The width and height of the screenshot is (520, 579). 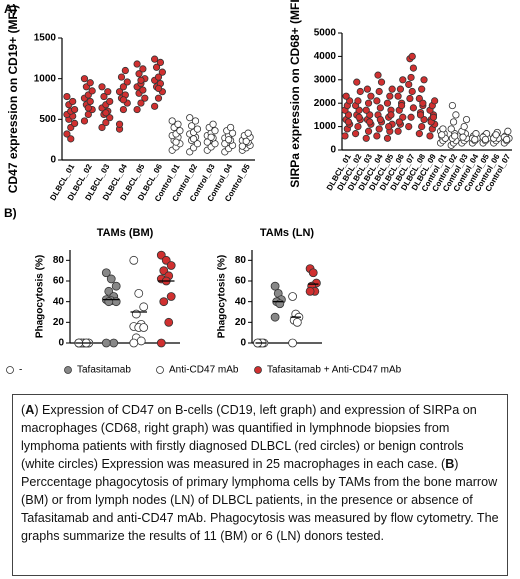 I want to click on chart-title: TAMs (LN), so click(x=287, y=233).